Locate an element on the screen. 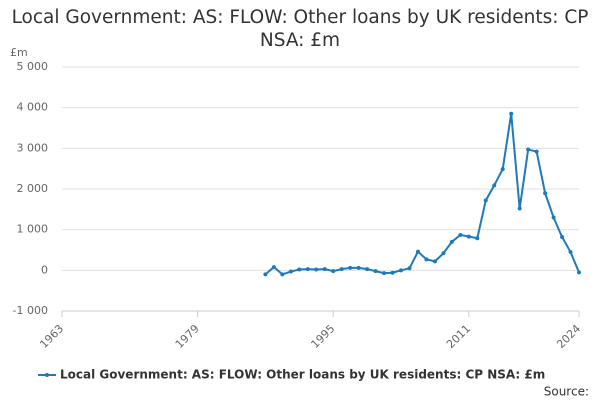 Image resolution: width=600 pixels, height=400 pixels. y-tick-label: 2 000 is located at coordinates (33, 188).